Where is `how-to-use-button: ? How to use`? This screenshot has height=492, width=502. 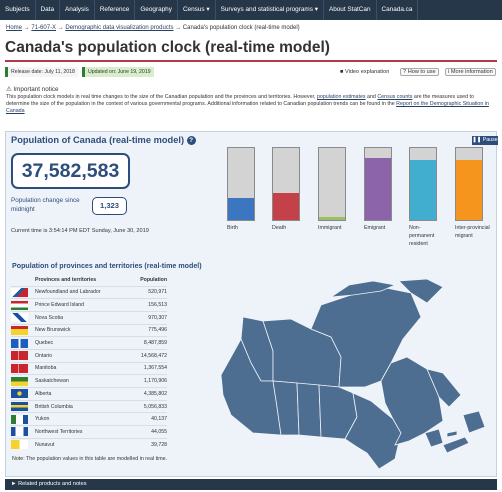
how-to-use-button: ? How to use is located at coordinates (419, 72).